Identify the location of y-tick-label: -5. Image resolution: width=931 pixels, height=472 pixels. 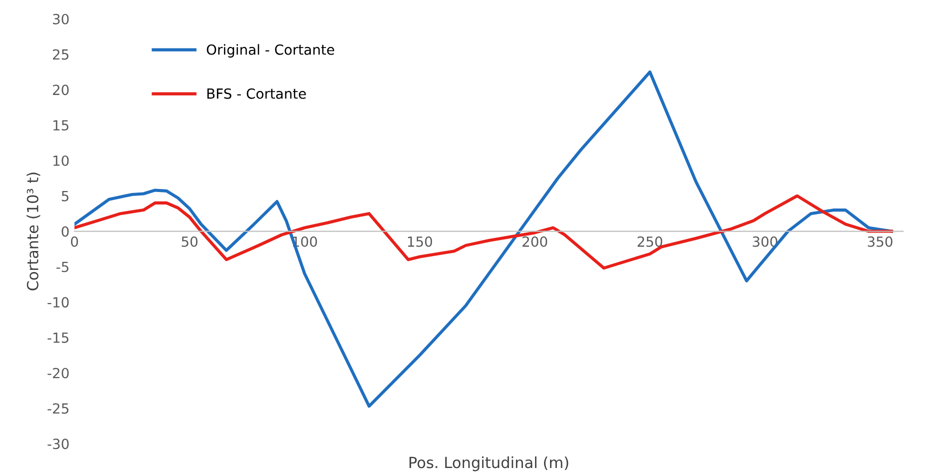
(62, 267).